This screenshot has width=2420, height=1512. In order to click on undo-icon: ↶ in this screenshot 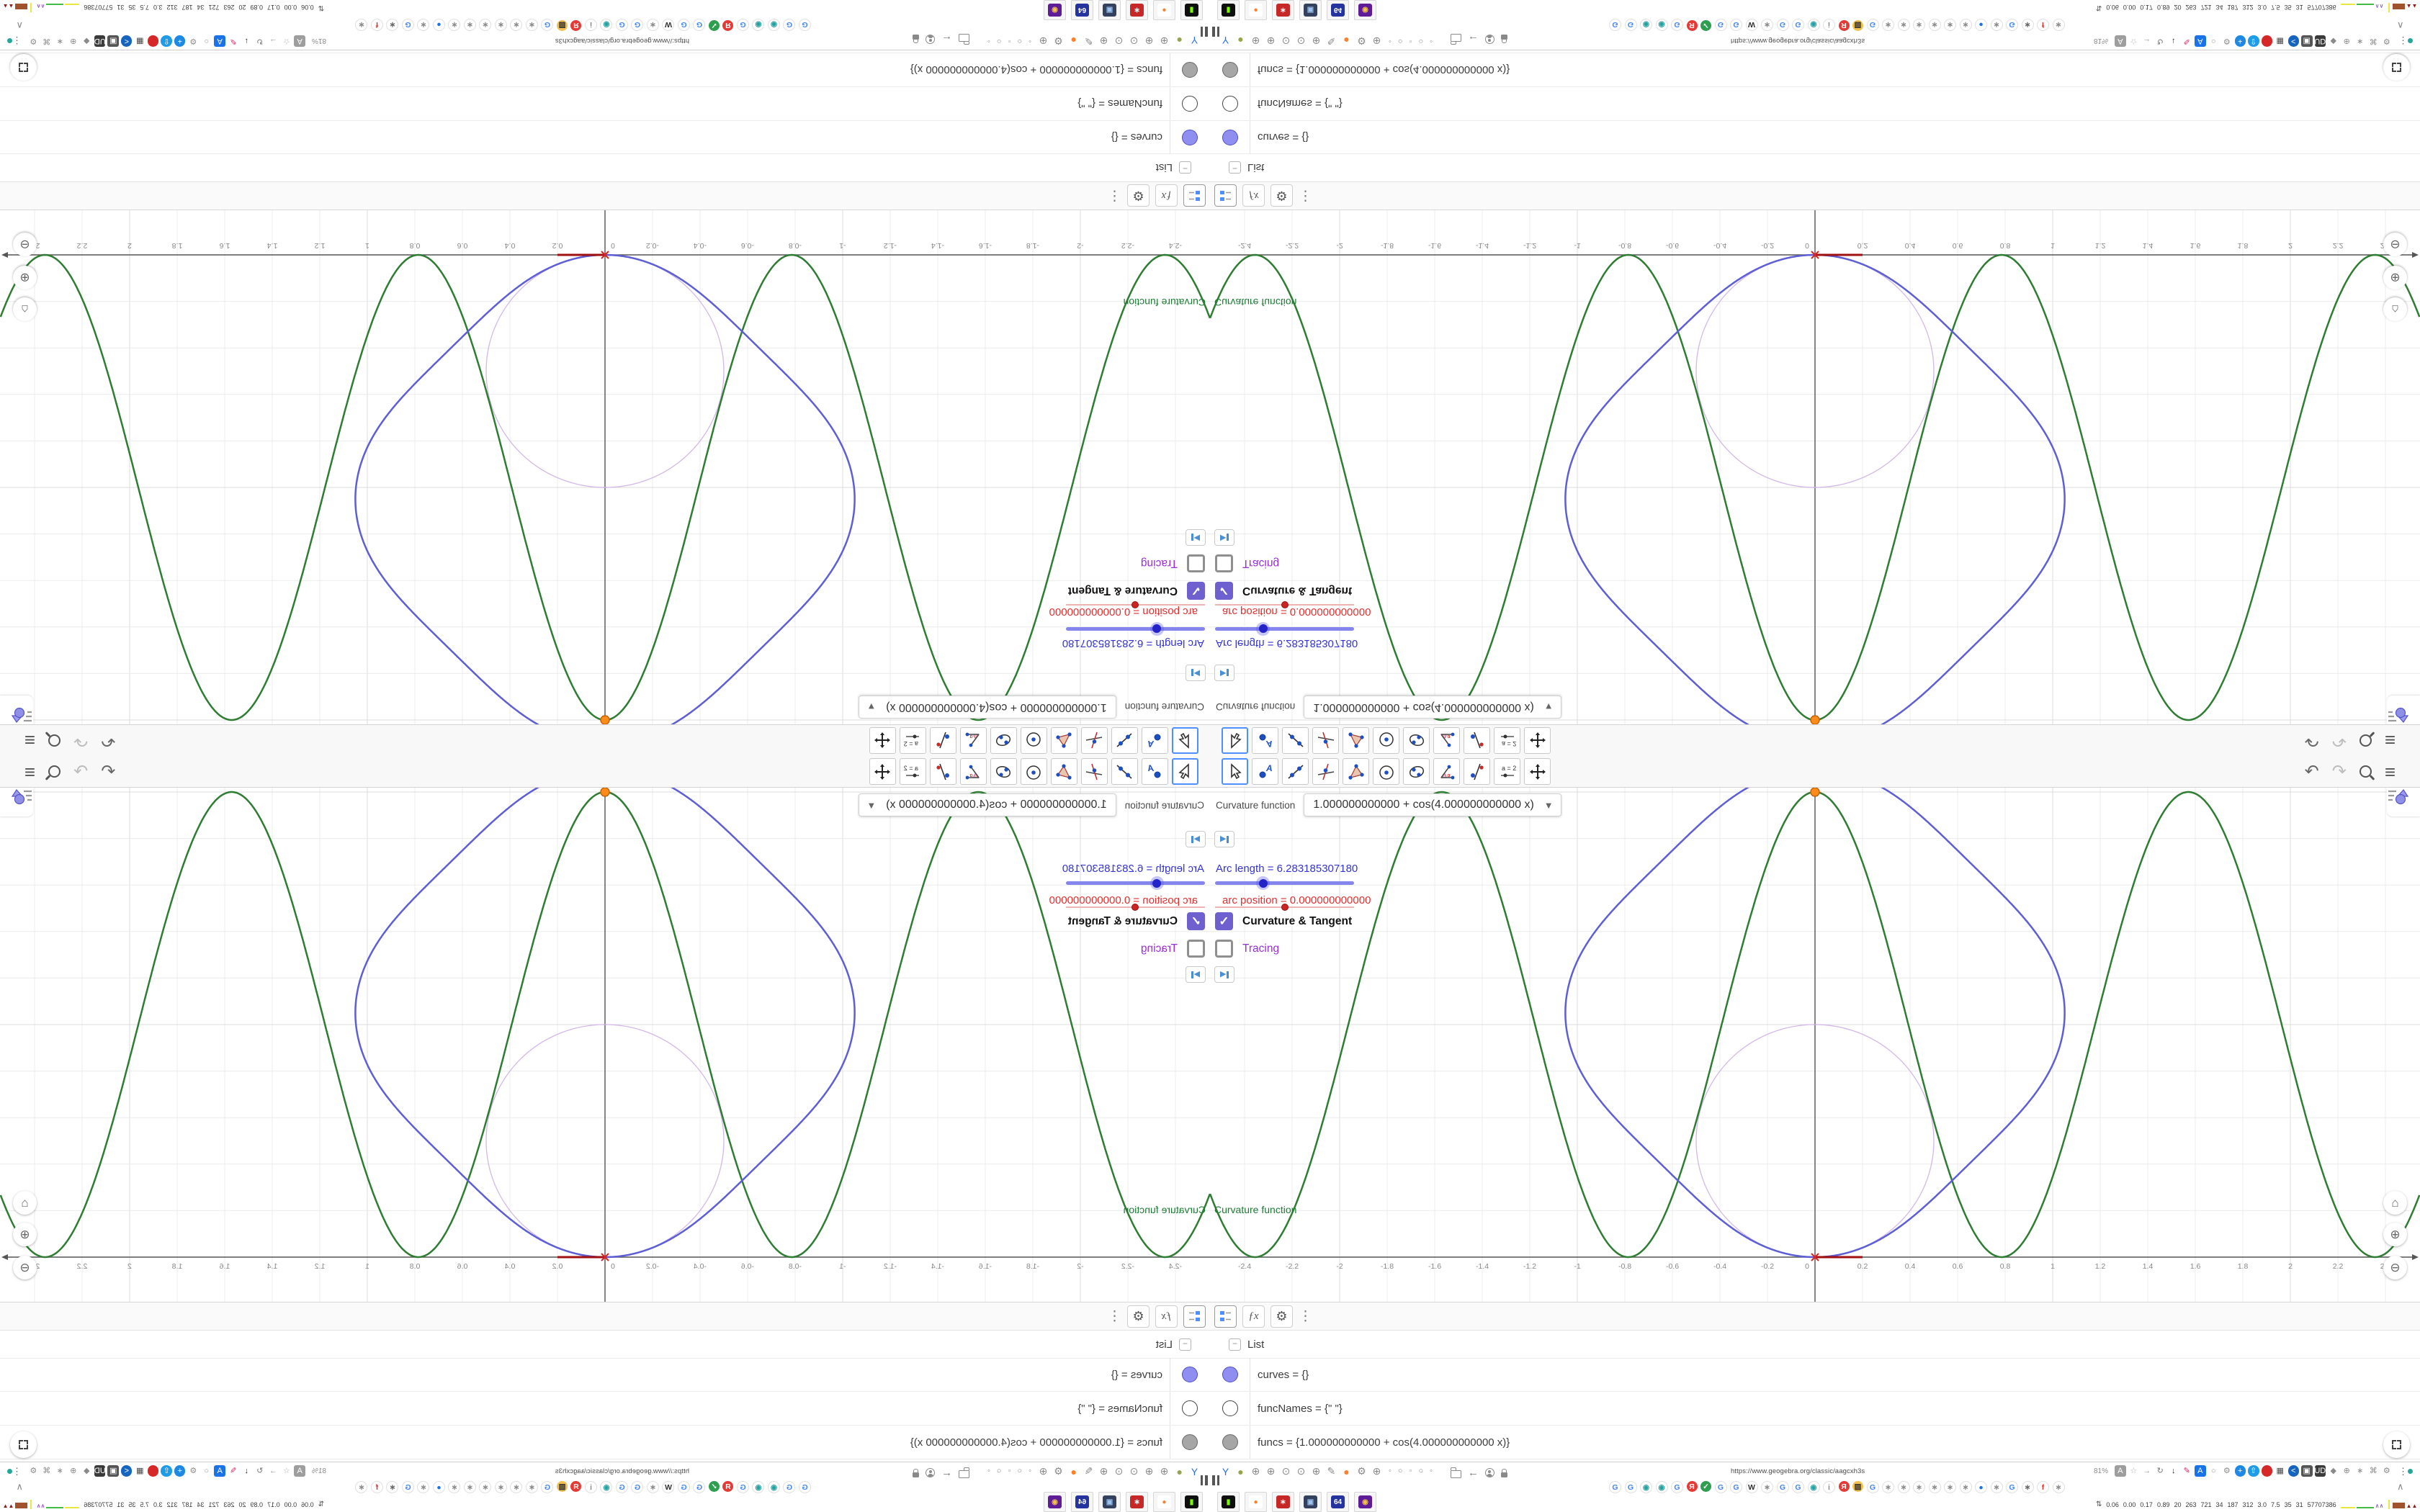, I will do `click(2311, 771)`.